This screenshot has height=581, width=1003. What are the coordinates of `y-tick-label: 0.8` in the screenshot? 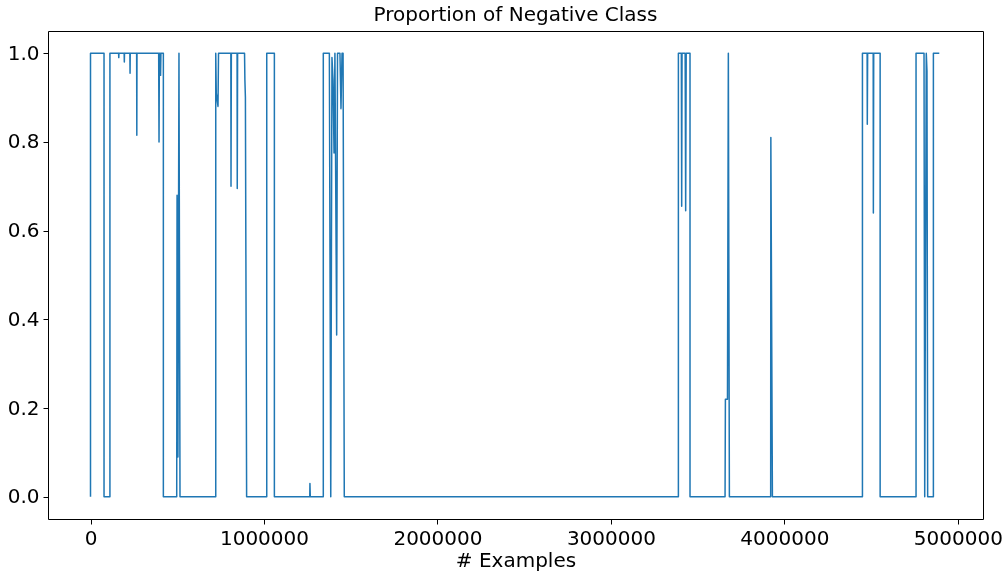 It's located at (23, 141).